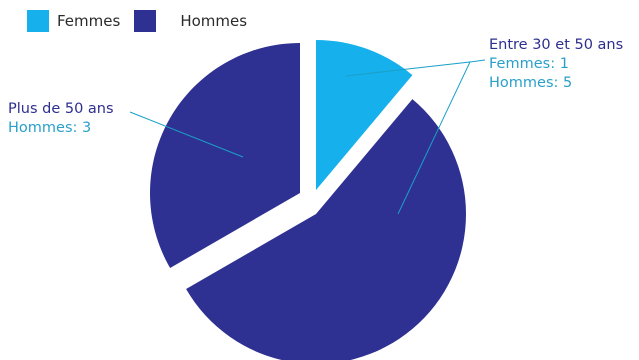 This screenshot has height=360, width=639. I want to click on legend: Femmes Hommes, so click(144, 21).